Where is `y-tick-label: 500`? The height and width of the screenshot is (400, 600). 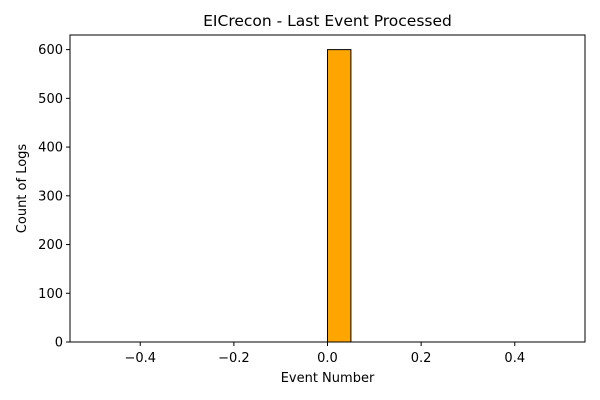 y-tick-label: 500 is located at coordinates (50, 99).